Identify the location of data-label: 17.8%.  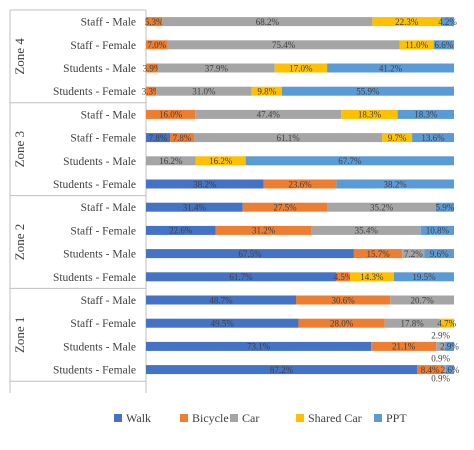
(412, 324).